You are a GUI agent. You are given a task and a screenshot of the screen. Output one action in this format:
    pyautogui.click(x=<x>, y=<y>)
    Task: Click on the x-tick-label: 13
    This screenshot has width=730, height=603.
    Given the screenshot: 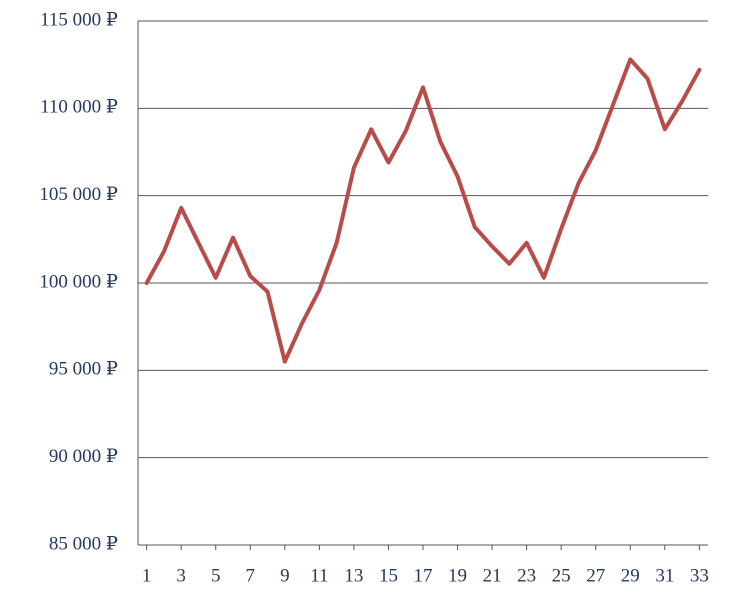 What is the action you would take?
    pyautogui.click(x=353, y=575)
    